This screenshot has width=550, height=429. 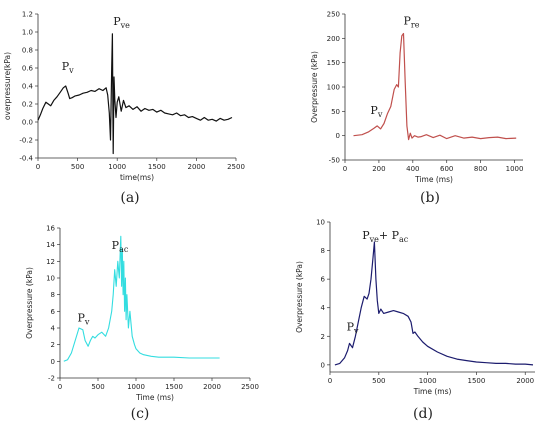 What do you see at coordinates (137, 177) in the screenshot?
I see `x-axis-label: time(ms)` at bounding box center [137, 177].